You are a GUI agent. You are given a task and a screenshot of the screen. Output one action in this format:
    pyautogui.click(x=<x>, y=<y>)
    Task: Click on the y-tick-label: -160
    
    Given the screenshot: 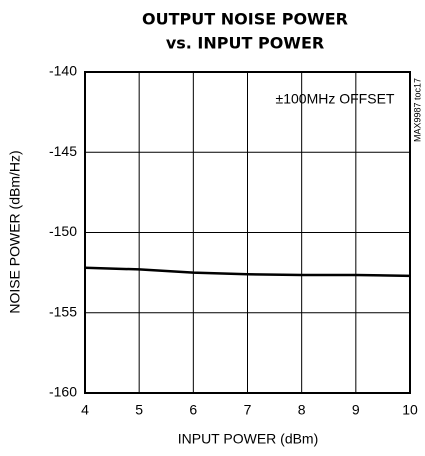 What is the action you would take?
    pyautogui.click(x=63, y=392)
    